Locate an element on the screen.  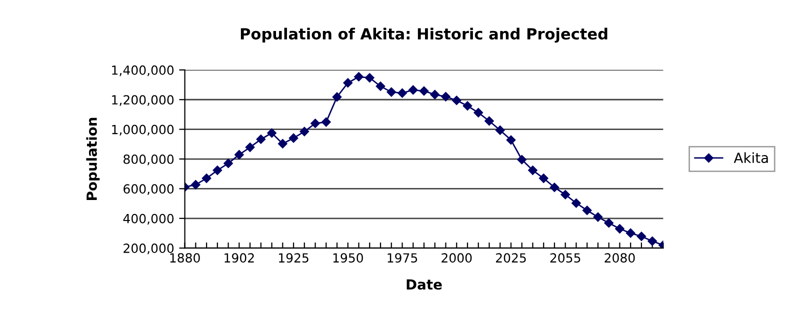
y-axis-title: Population is located at coordinates (93, 159).